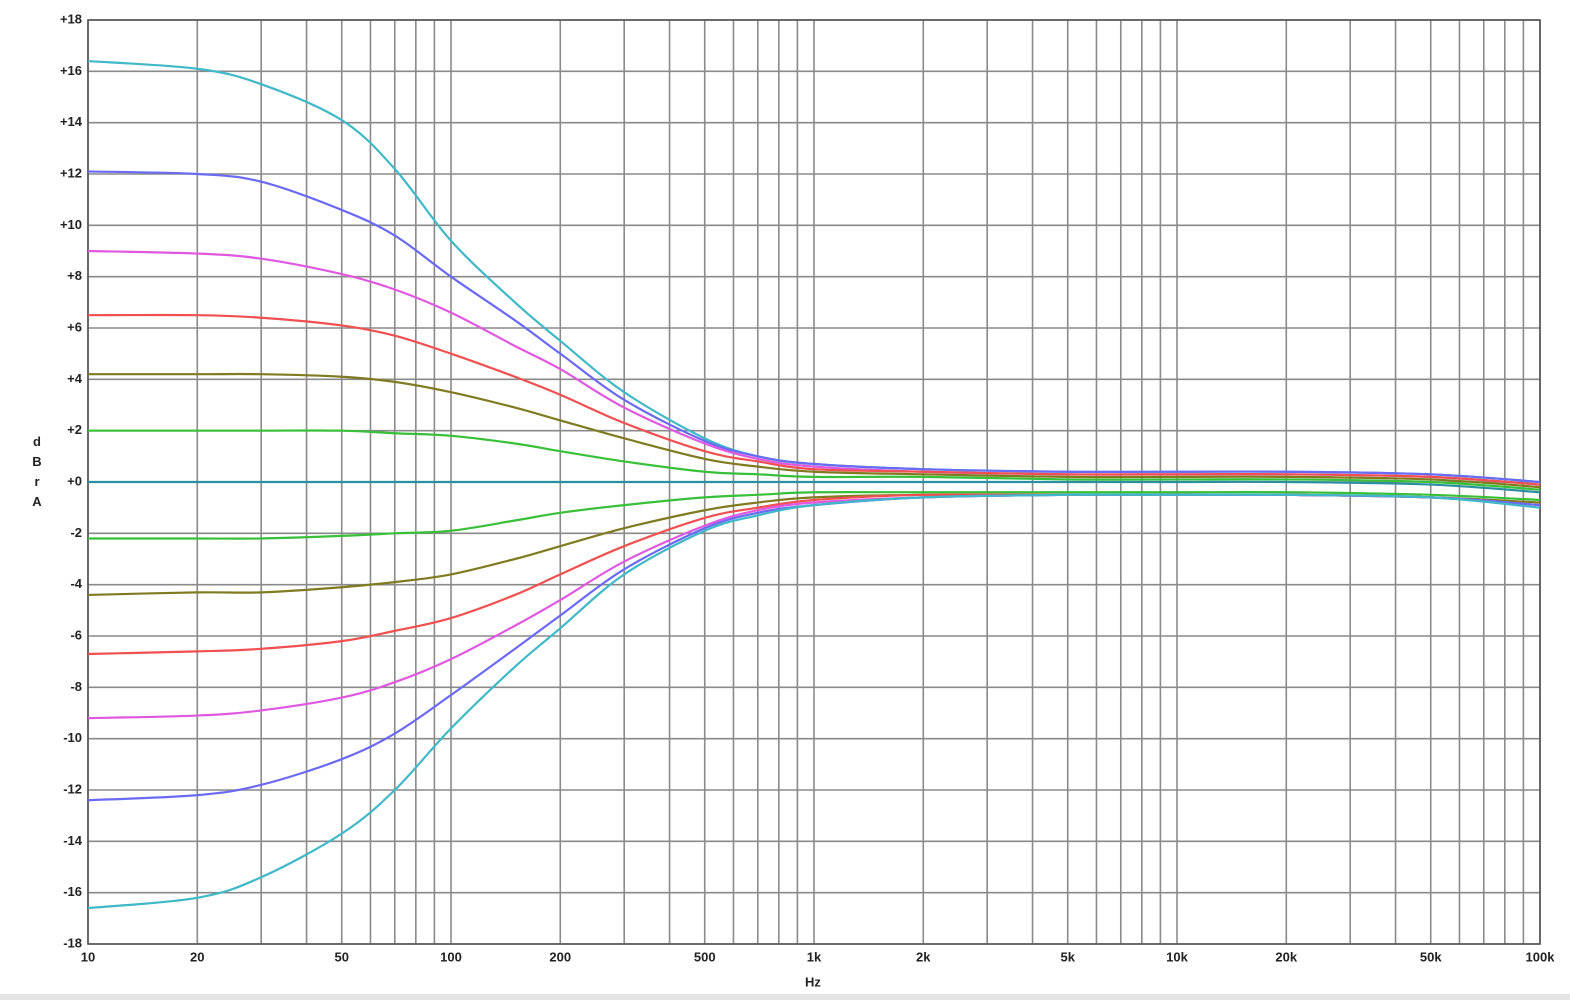  Describe the element at coordinates (74, 480) in the screenshot. I see `y-tick-label: +0` at that location.